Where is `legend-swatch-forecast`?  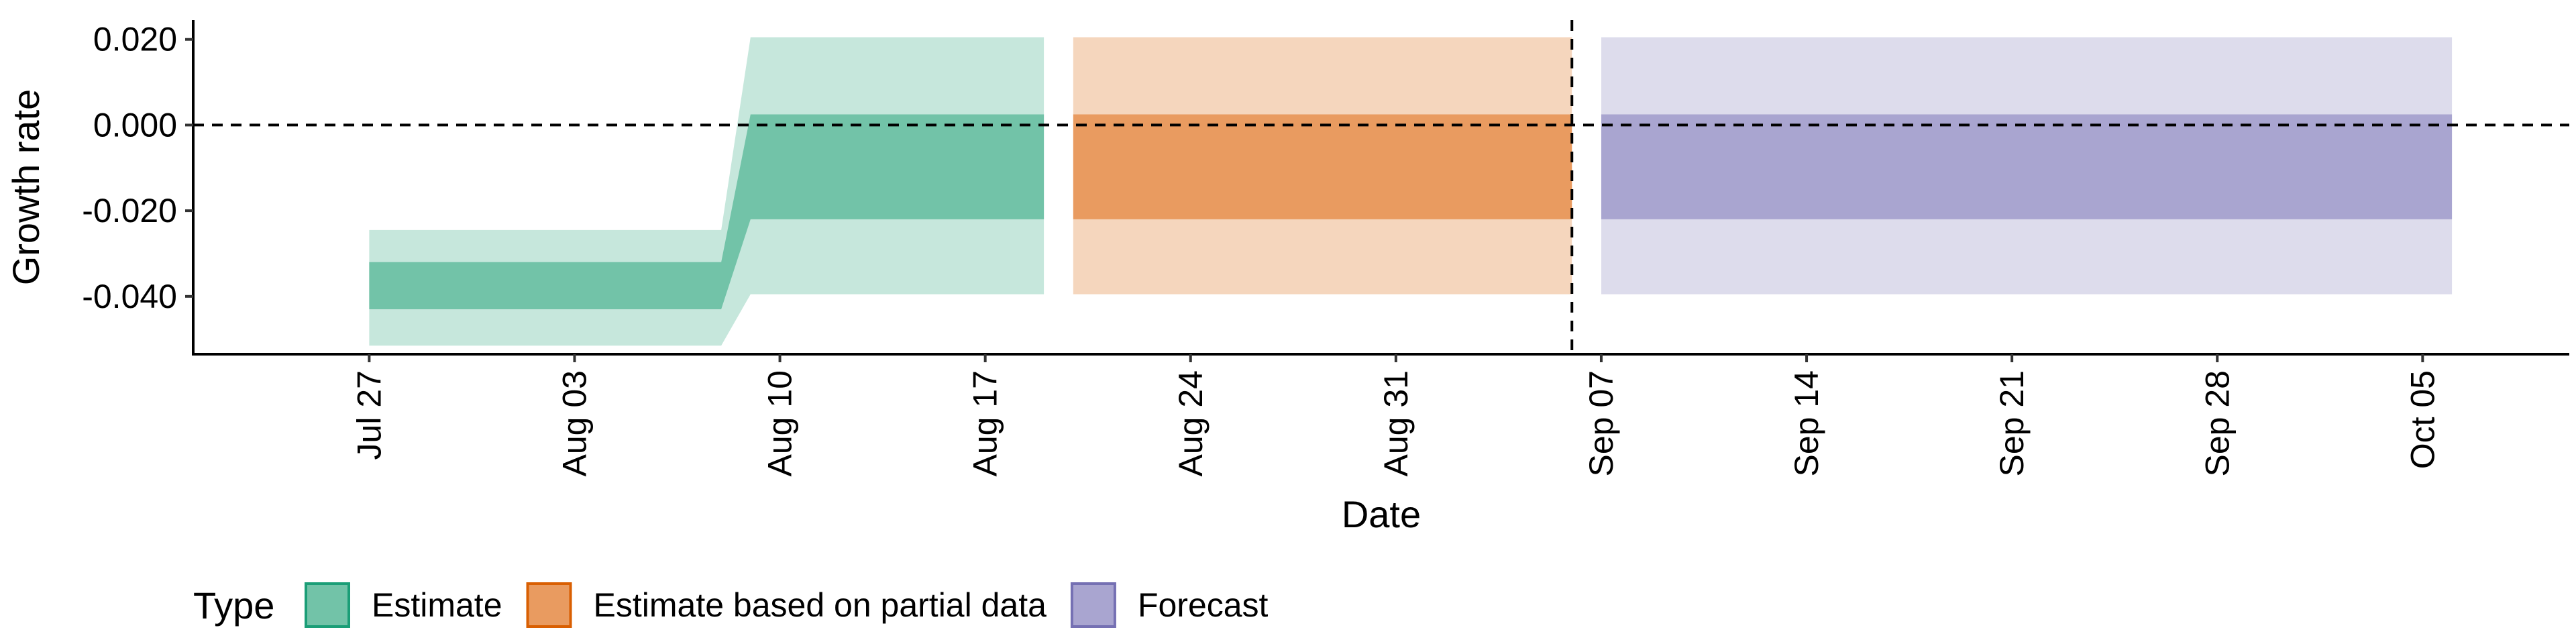 legend-swatch-forecast is located at coordinates (1093, 605).